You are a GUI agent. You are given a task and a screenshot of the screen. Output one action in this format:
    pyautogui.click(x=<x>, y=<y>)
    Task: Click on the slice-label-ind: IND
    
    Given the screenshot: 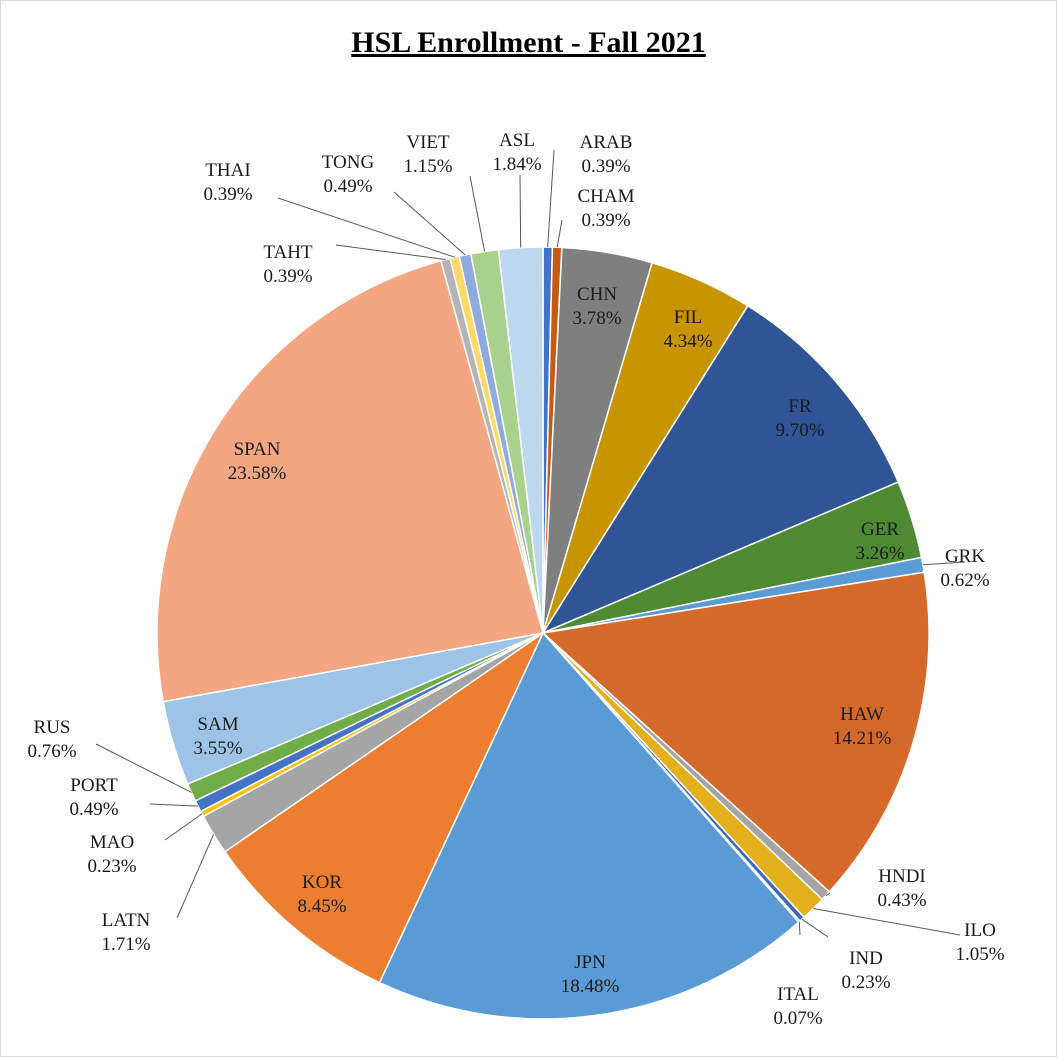 What is the action you would take?
    pyautogui.click(x=866, y=958)
    